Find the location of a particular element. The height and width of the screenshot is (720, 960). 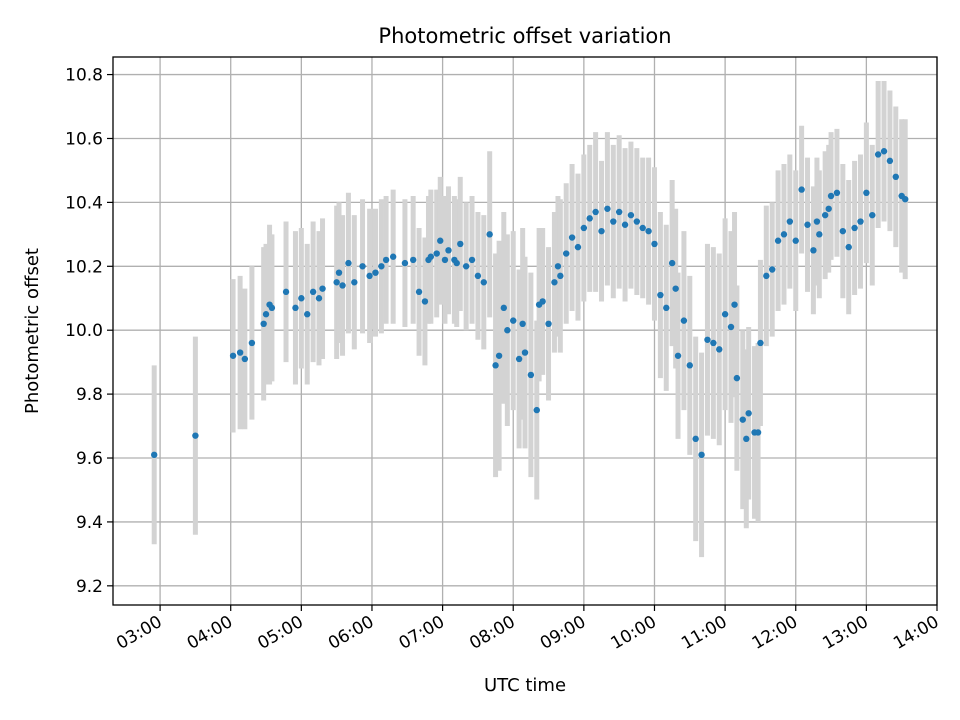

y-axis-label: Photometric offset is located at coordinates (32, 331).